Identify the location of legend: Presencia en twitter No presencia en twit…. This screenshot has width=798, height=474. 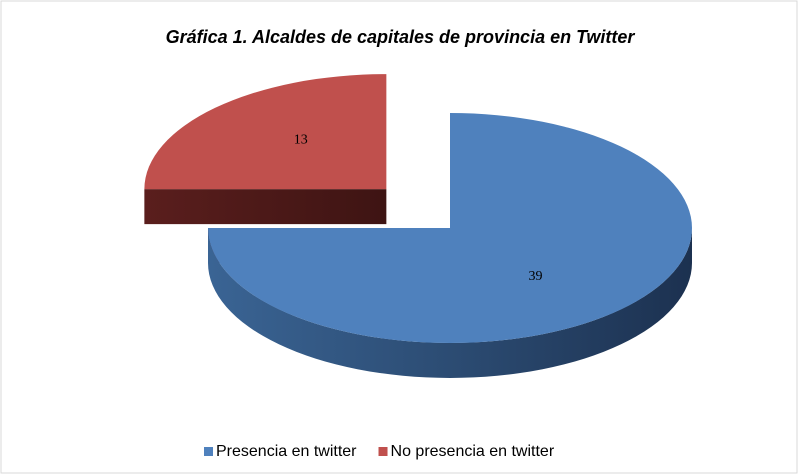
(379, 451).